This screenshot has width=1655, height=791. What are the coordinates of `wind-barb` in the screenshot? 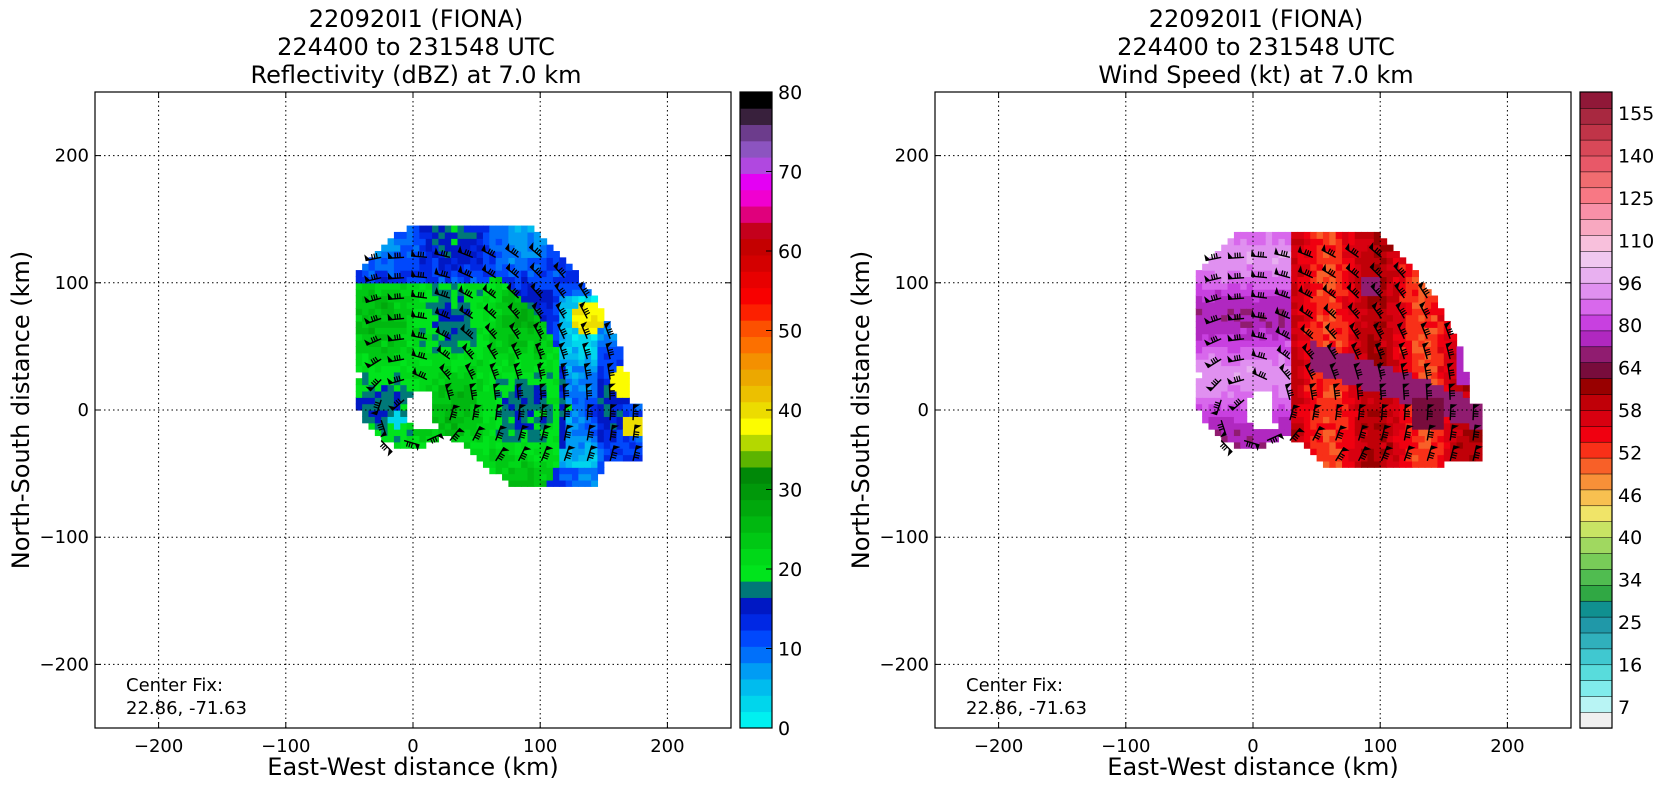 It's located at (587, 412).